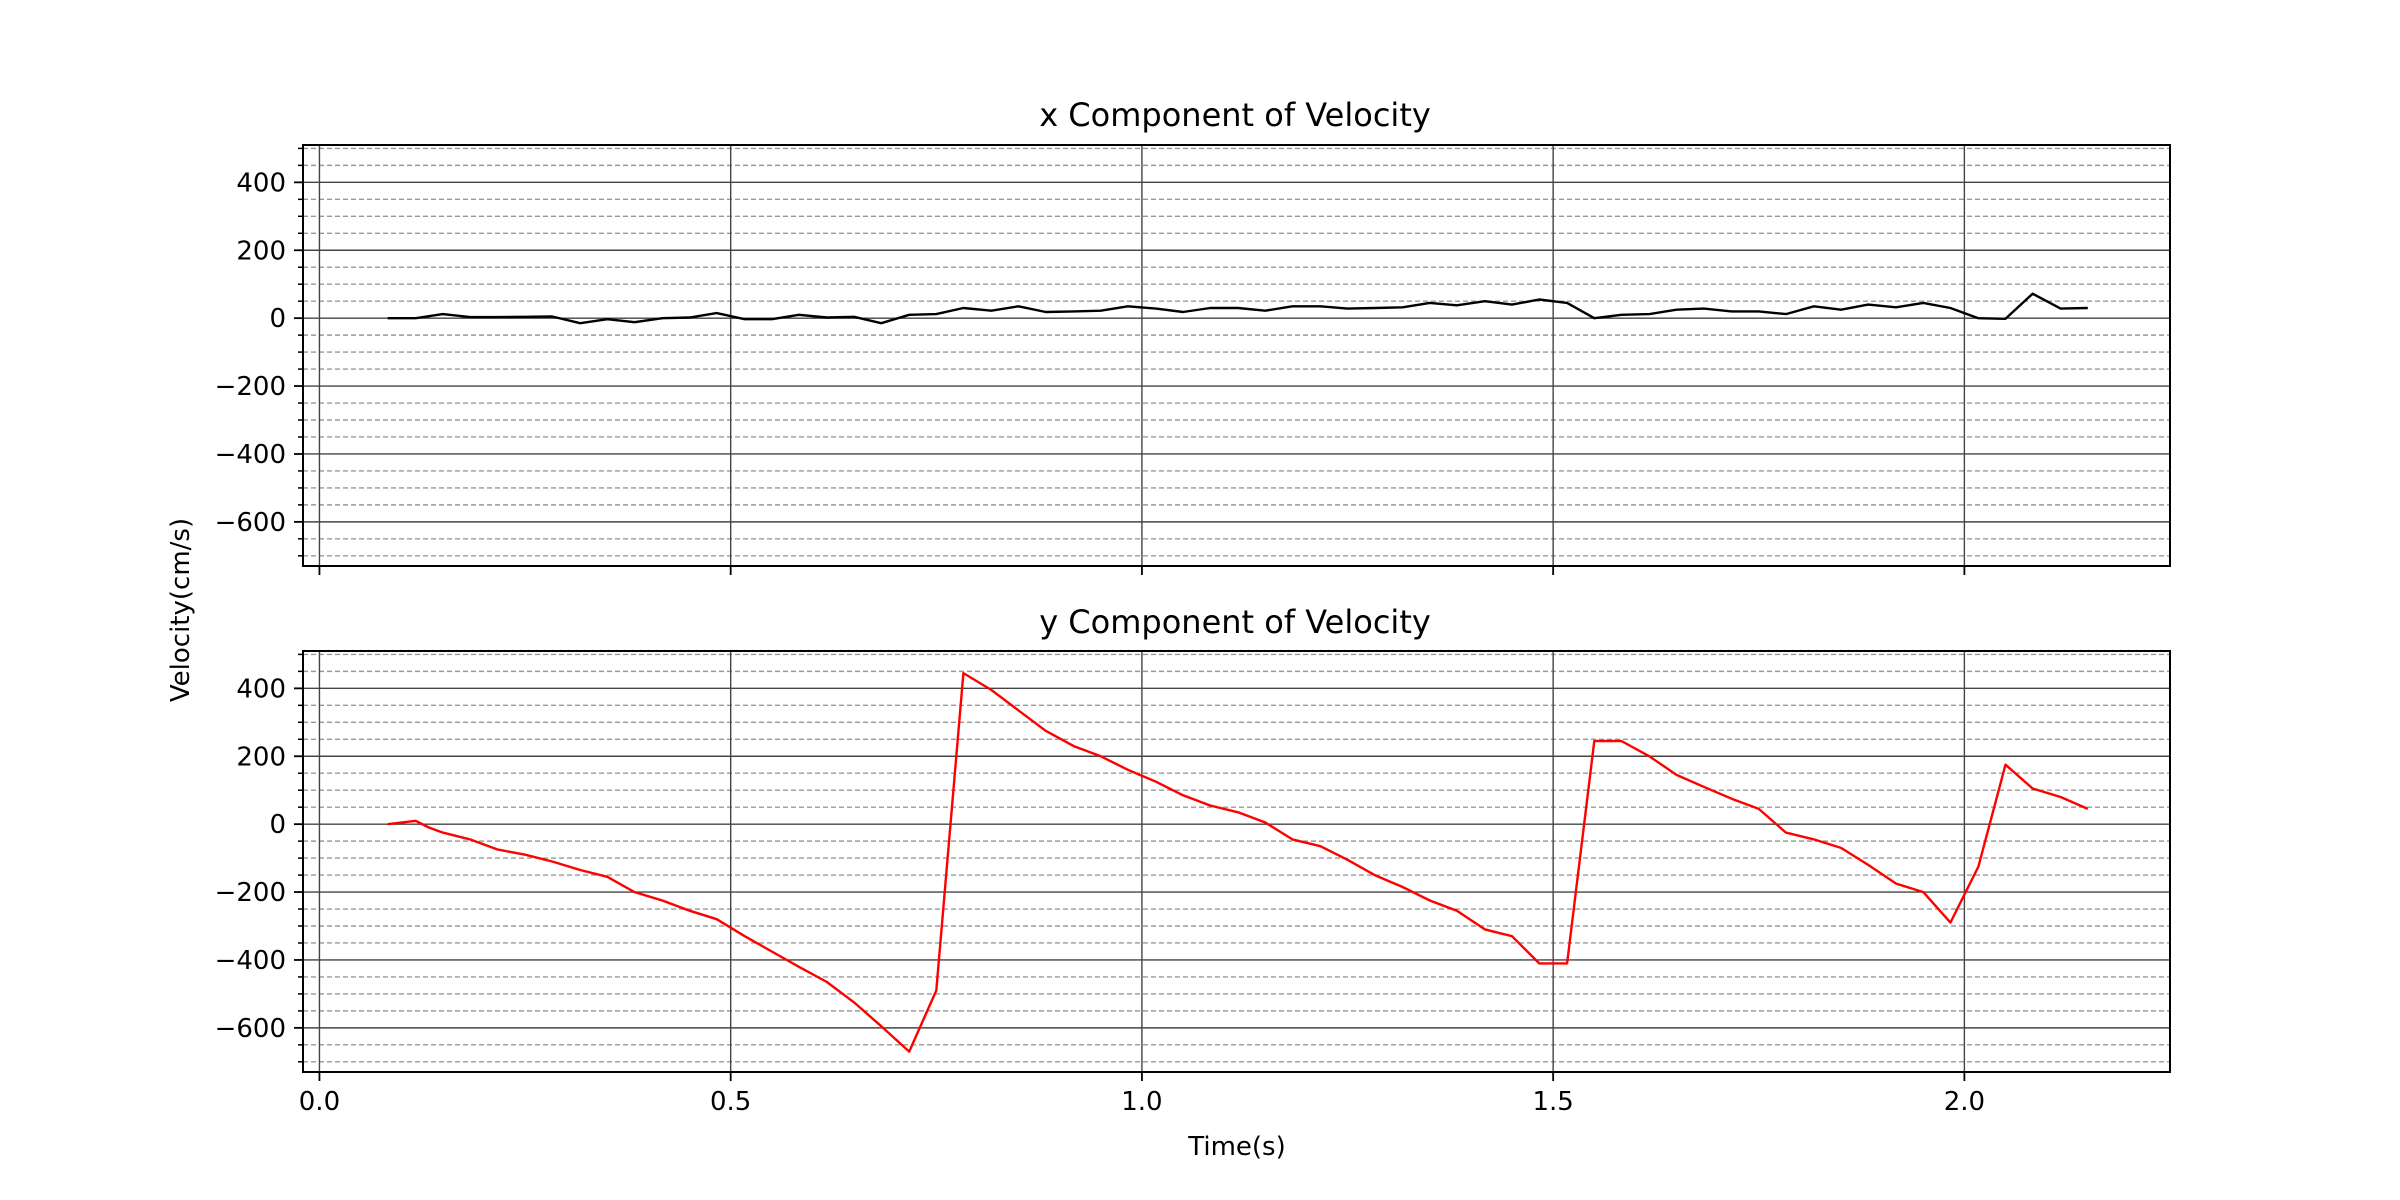  I want to click on x-tick-label: 2.0, so click(1964, 1102).